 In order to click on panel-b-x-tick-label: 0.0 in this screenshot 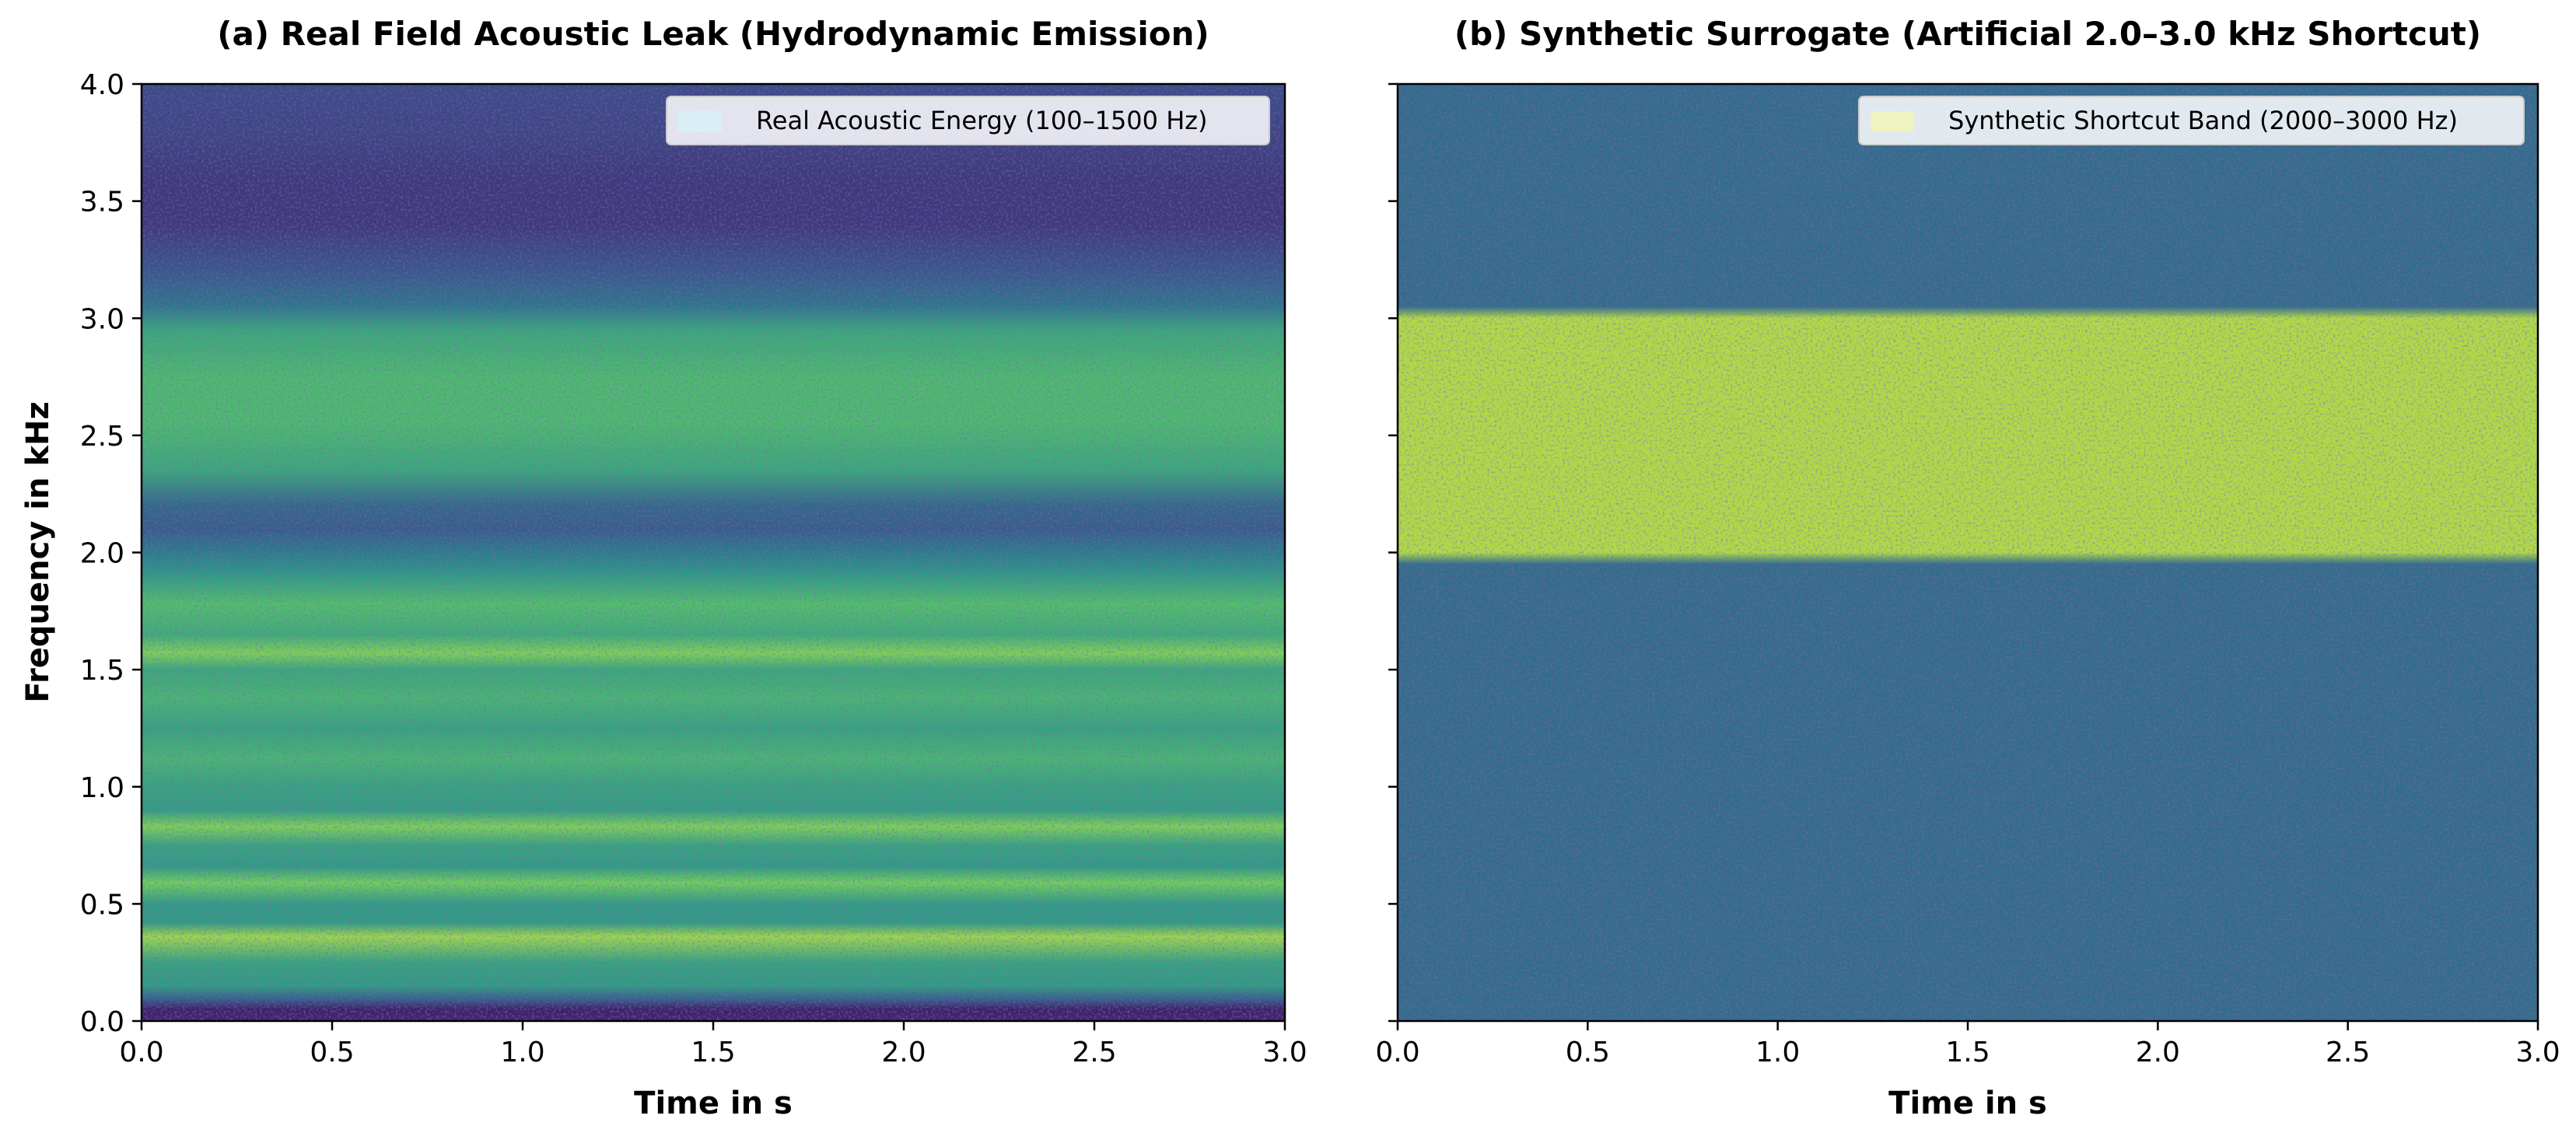, I will do `click(1397, 1052)`.